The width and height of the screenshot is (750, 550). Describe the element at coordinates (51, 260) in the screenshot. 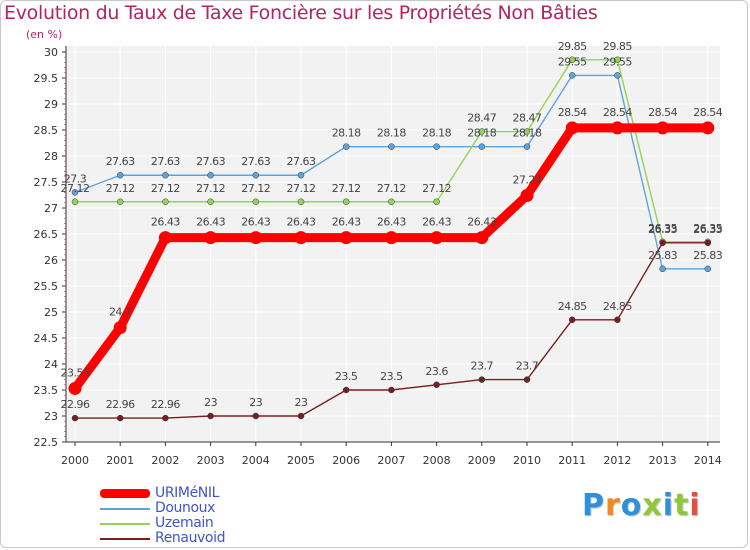

I see `y-tick-label: 26` at that location.